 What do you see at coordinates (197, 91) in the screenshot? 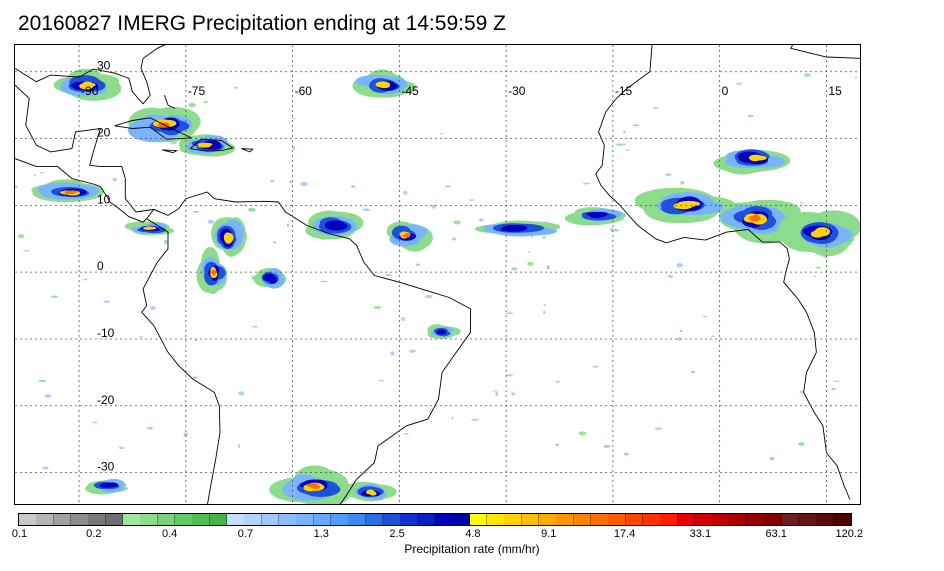
I see `lon-label: -75` at bounding box center [197, 91].